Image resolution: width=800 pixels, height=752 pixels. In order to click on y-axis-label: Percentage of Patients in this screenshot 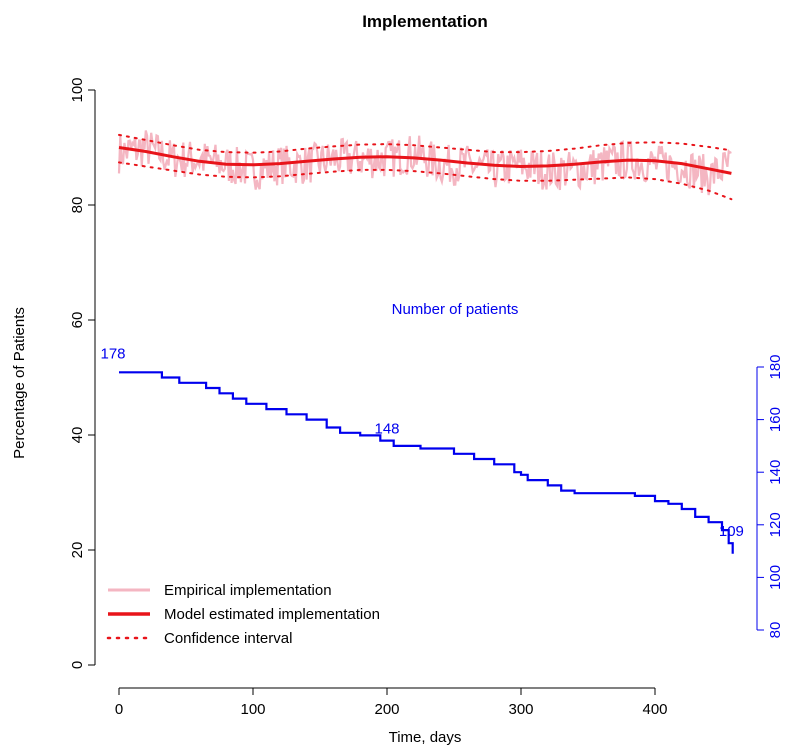, I will do `click(19, 383)`.